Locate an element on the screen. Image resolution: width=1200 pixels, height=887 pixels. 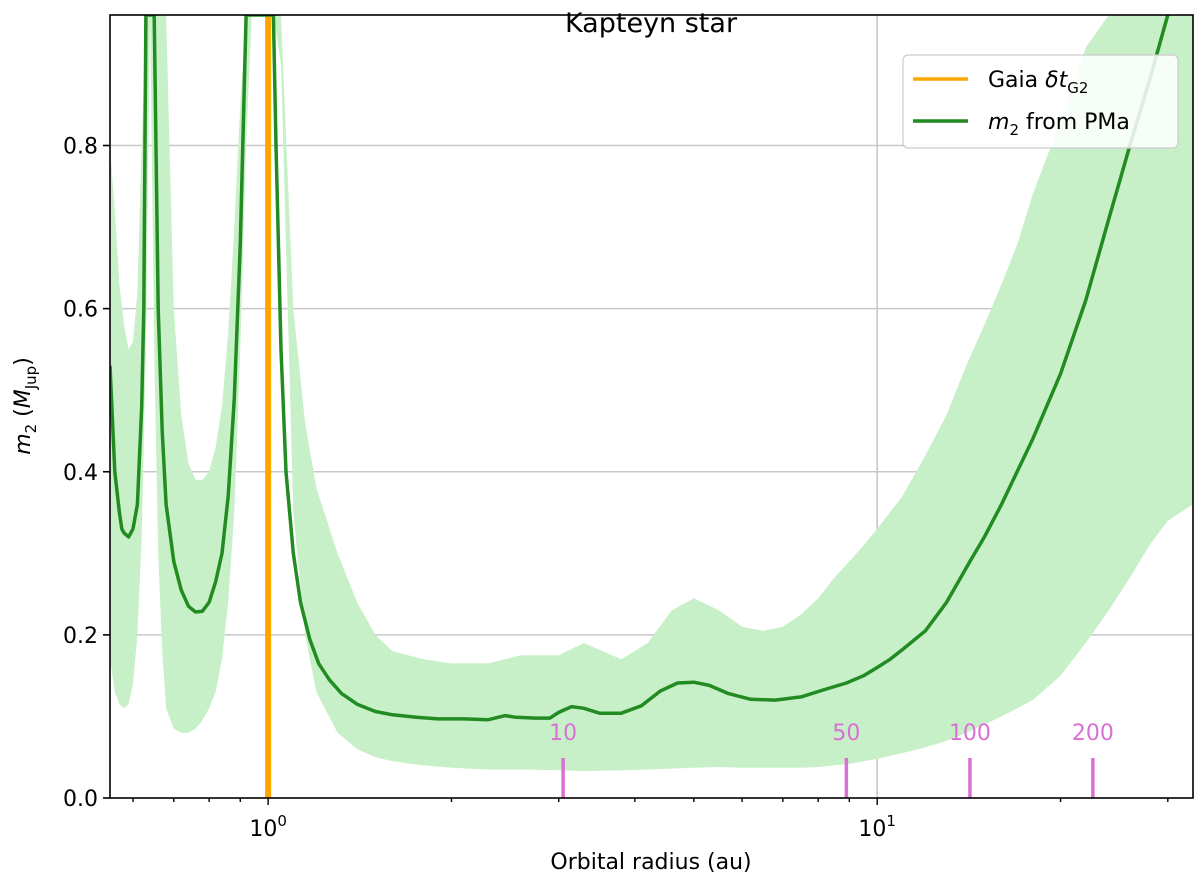
x-tick-label: 10⁰ is located at coordinates (268, 827).